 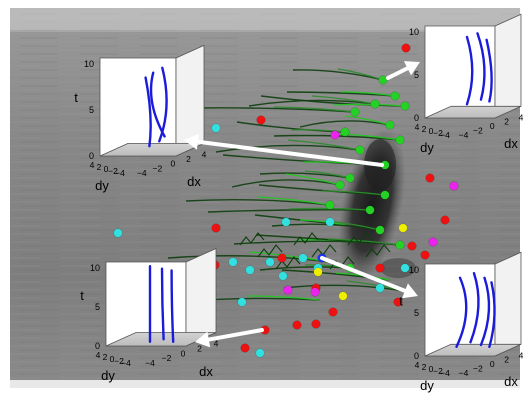 What do you see at coordinates (97, 307) in the screenshot?
I see `t-tick-label: 5` at bounding box center [97, 307].